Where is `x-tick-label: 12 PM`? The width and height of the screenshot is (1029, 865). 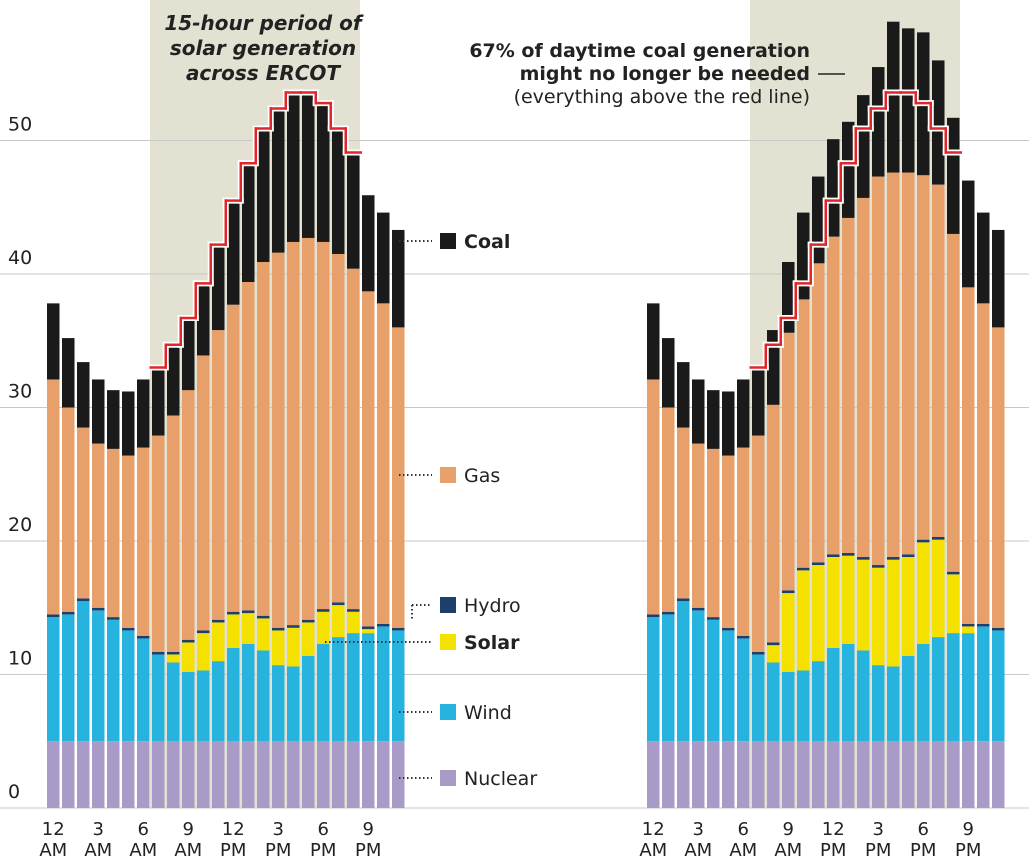 x-tick-label: 12 PM is located at coordinates (833, 840).